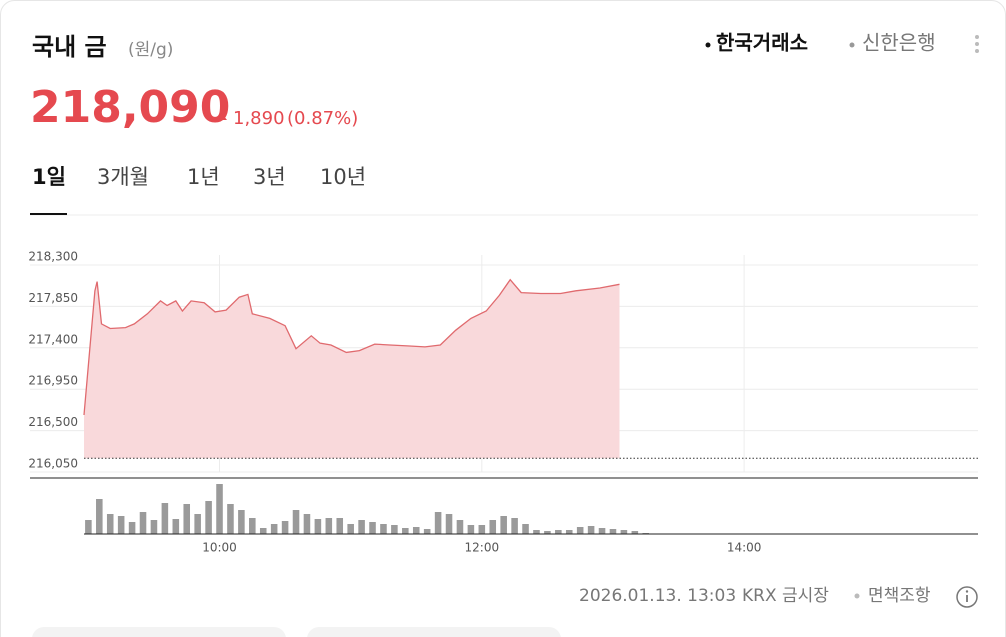  I want to click on footer-date: 2026.01.13. 13:03, so click(657, 596).